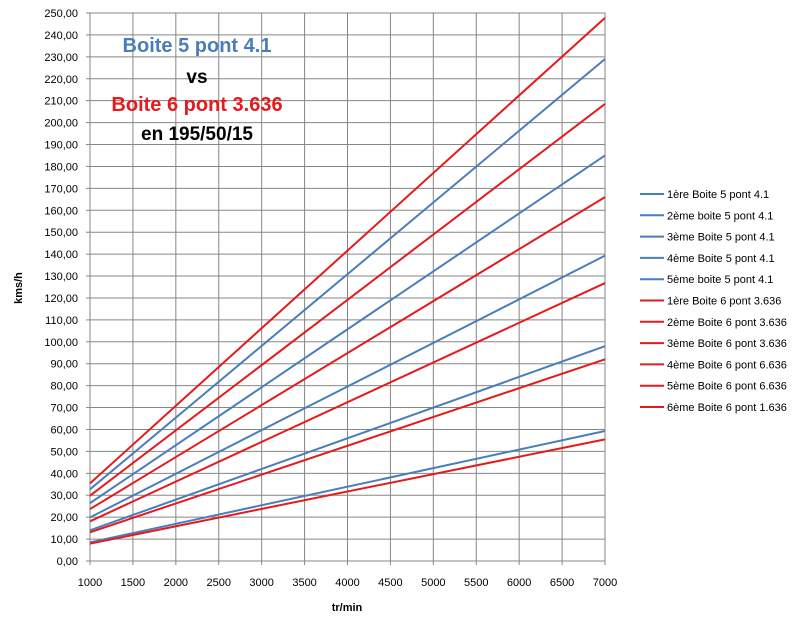 The height and width of the screenshot is (622, 810). What do you see at coordinates (196, 105) in the screenshot?
I see `title-line-3: Boite 6 pont 3.636` at bounding box center [196, 105].